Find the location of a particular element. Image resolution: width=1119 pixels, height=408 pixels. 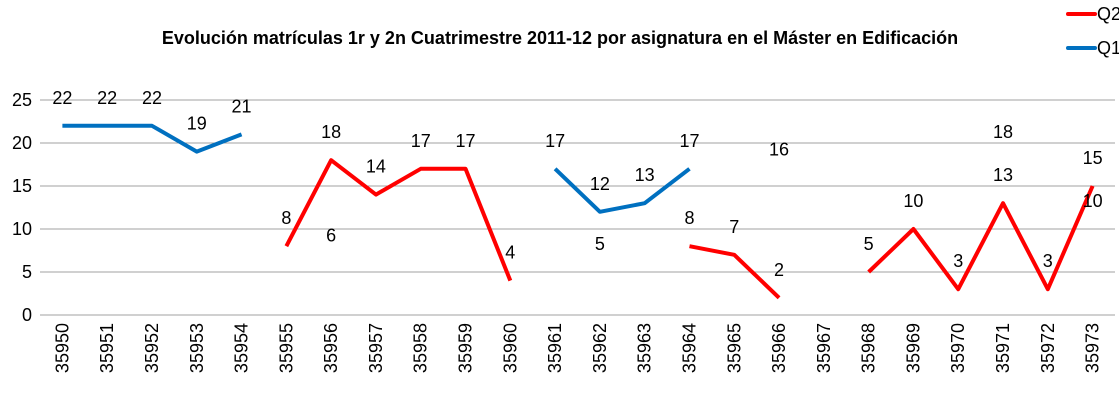

data-label: 21 is located at coordinates (242, 106).